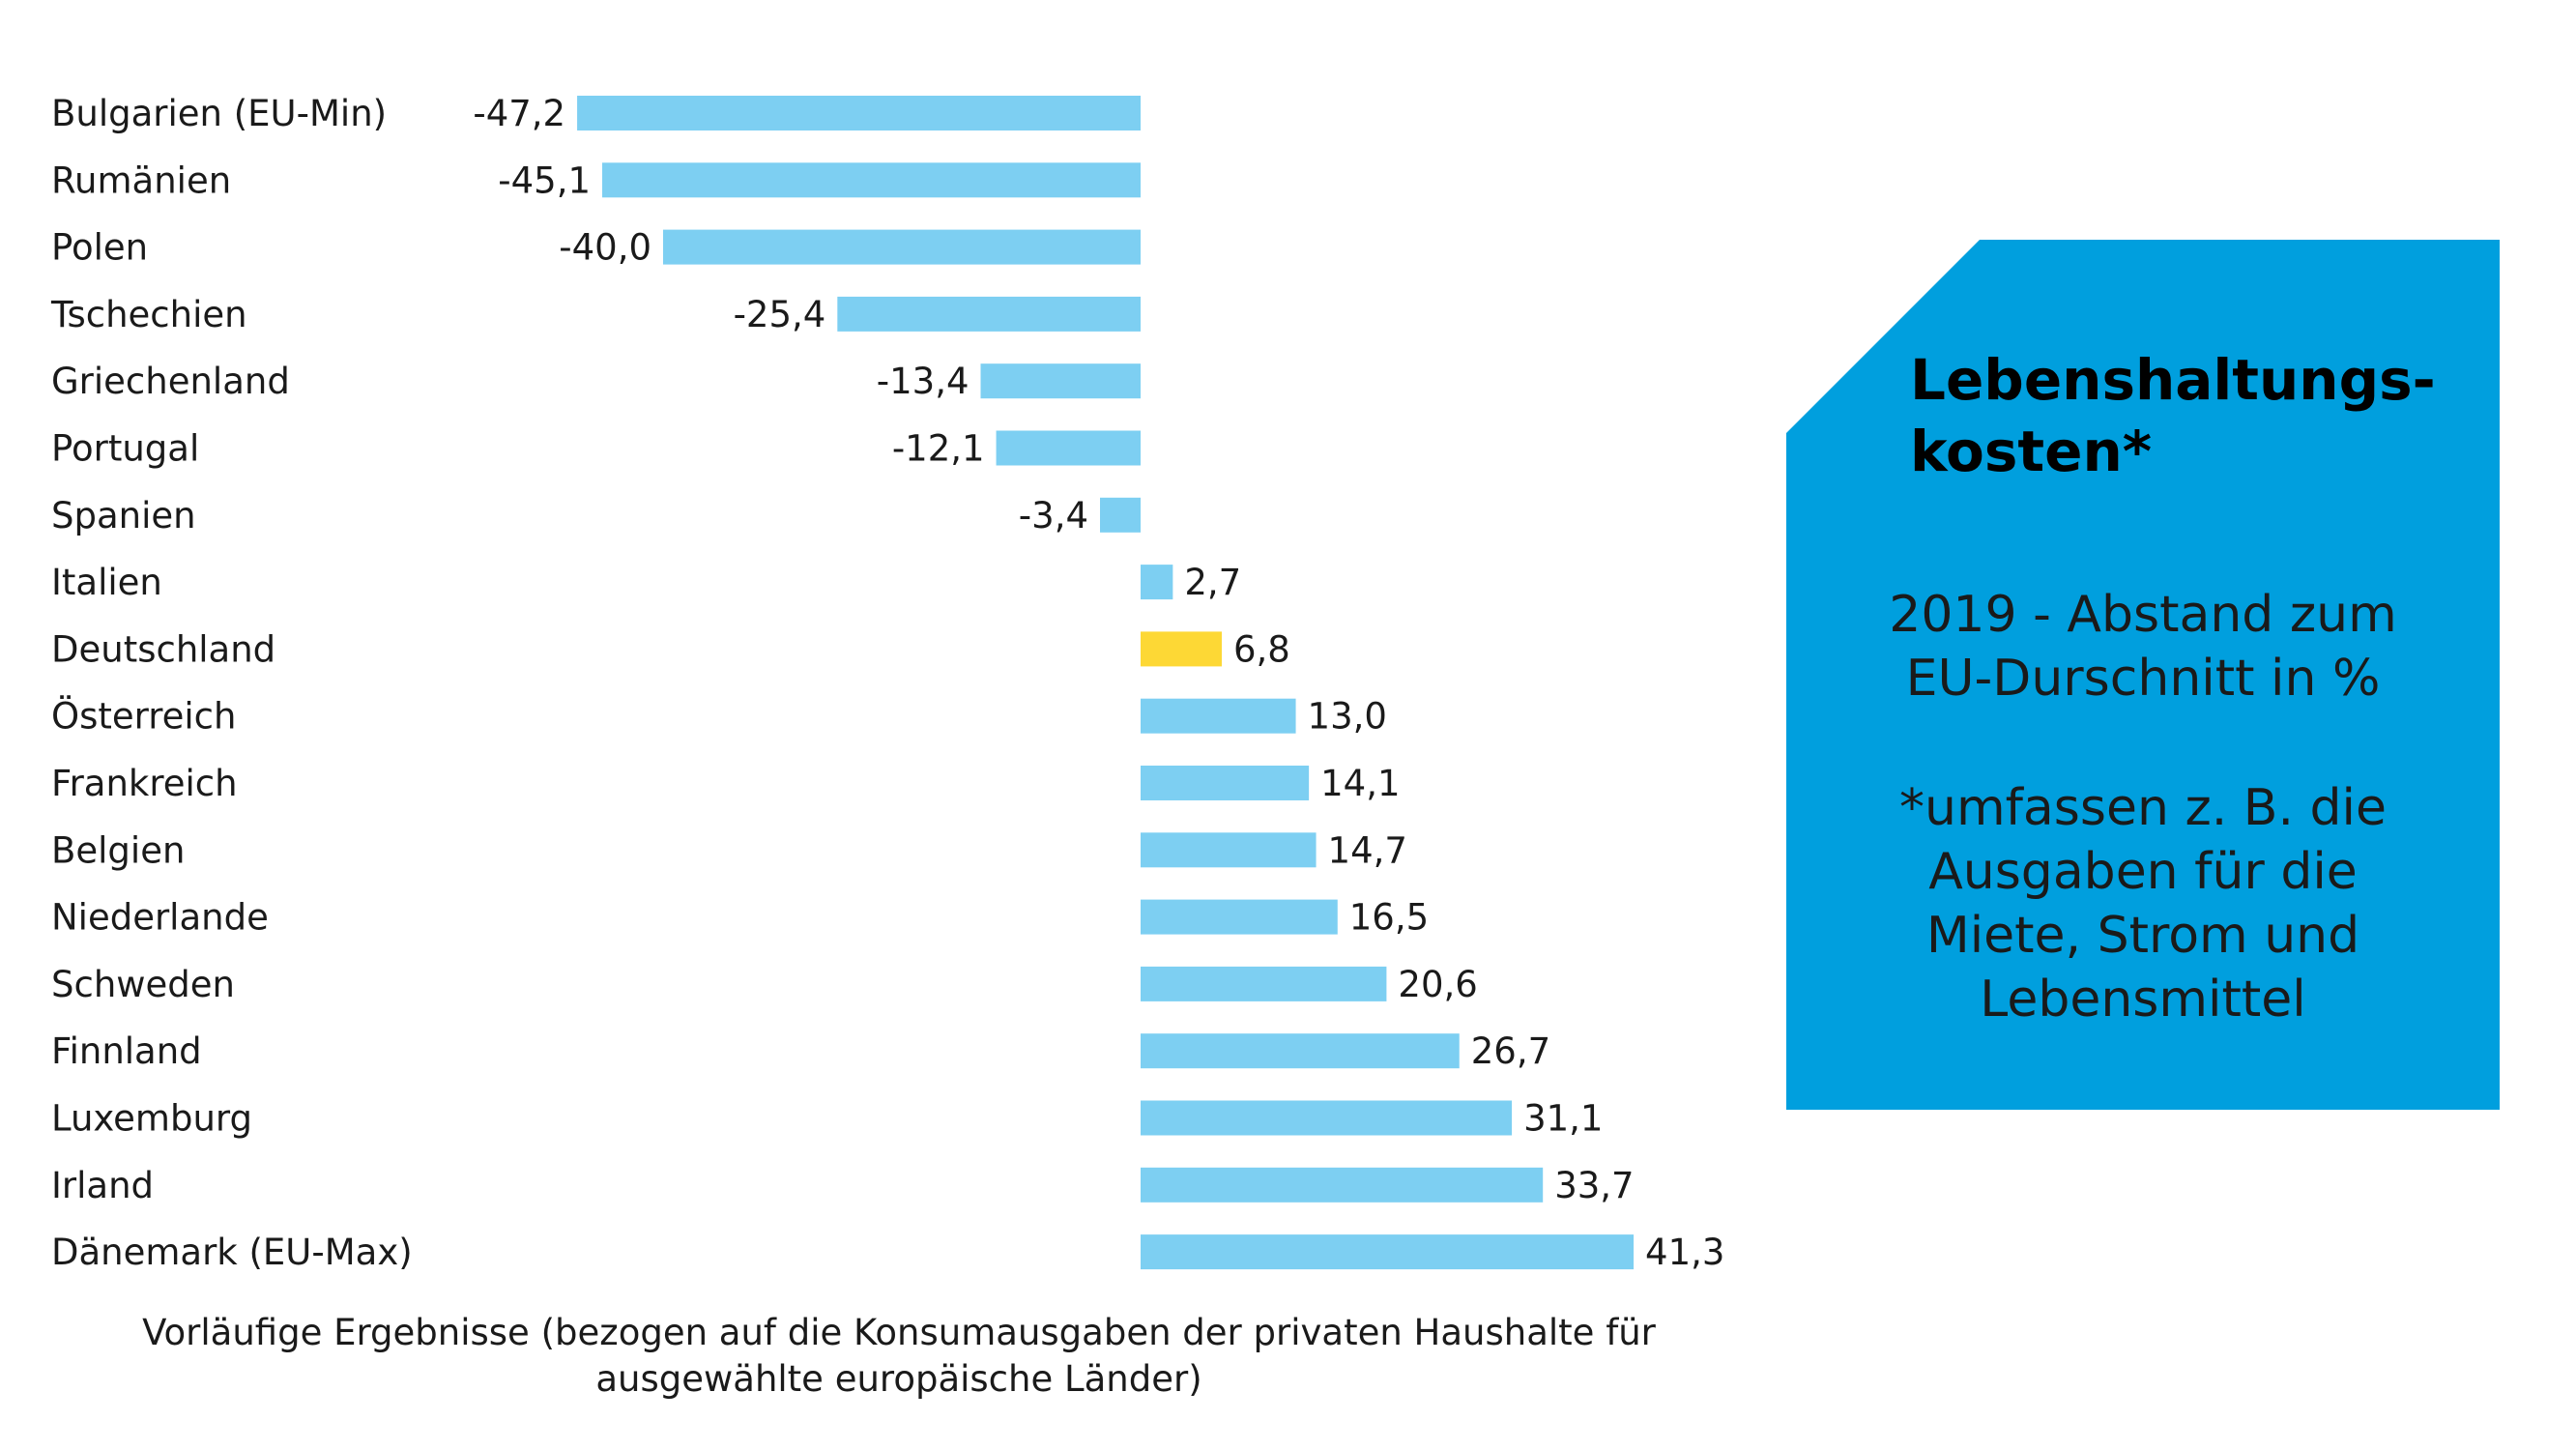 This screenshot has width=2576, height=1450. What do you see at coordinates (1300, 1051) in the screenshot?
I see `bar-finnland` at bounding box center [1300, 1051].